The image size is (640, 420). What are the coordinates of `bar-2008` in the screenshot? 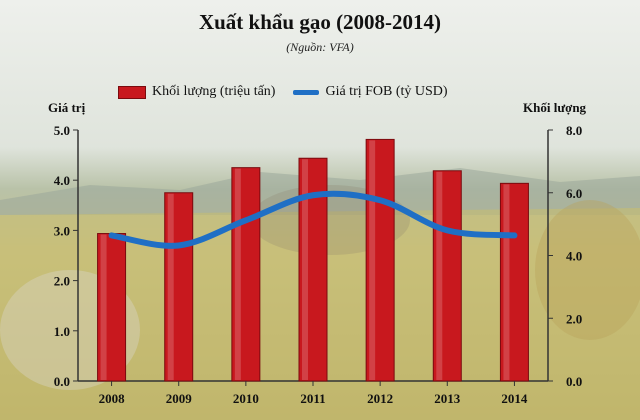 It's located at (112, 307).